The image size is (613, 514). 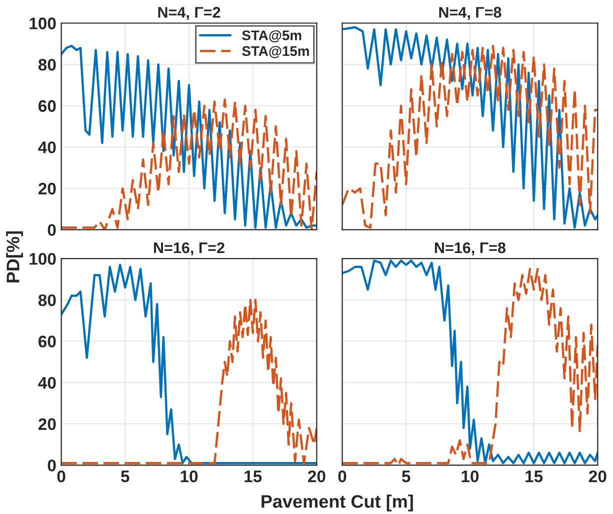 I want to click on legend-label: STA@15m, so click(x=275, y=52).